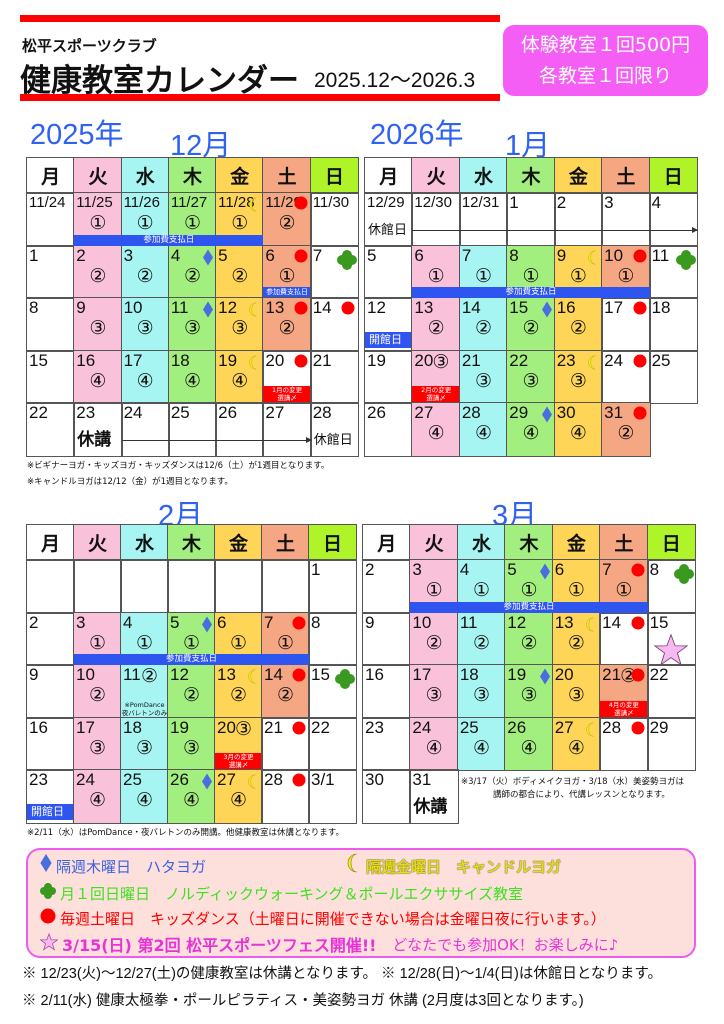 This screenshot has width=724, height=1024. I want to click on day-cell: 17 ④, so click(145, 377).